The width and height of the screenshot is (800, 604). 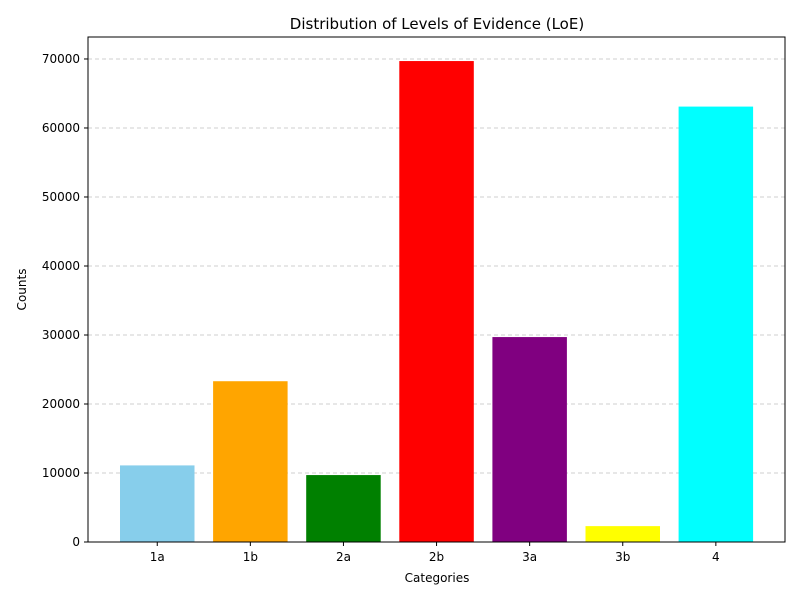 What do you see at coordinates (436, 557) in the screenshot?
I see `x-tick-label-2b: 2b` at bounding box center [436, 557].